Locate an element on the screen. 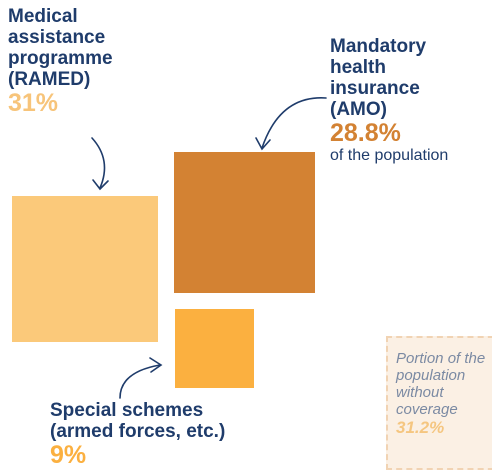  category-label: Special schemes (armed forces, etc.) is located at coordinates (138, 421).